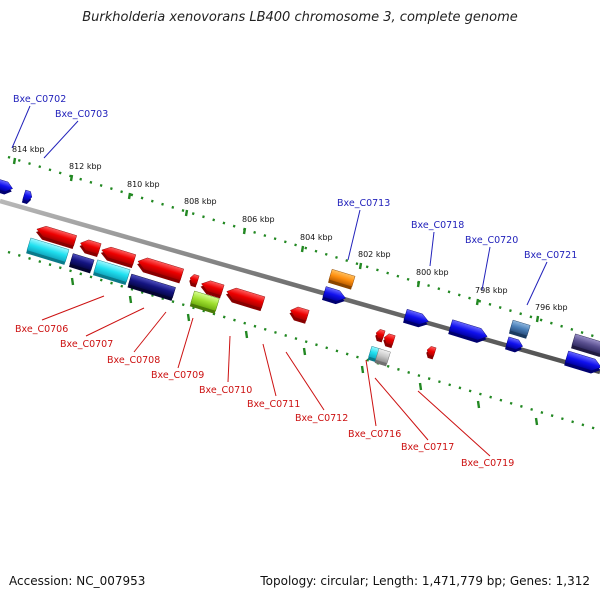 The height and width of the screenshot is (600, 600). What do you see at coordinates (177, 375) in the screenshot?
I see `gene-label-reverse: Bxe_C0709` at bounding box center [177, 375].